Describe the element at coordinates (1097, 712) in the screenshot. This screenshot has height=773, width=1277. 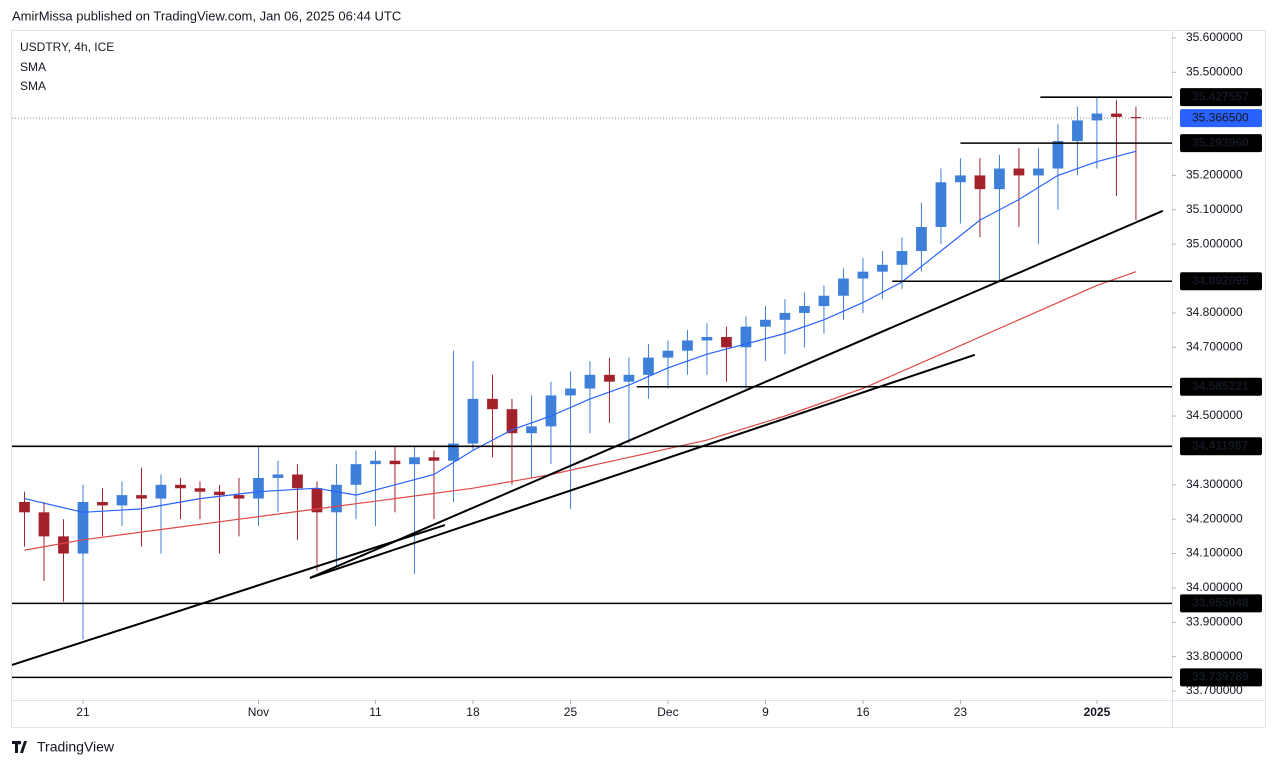
I see `x-tick-label: 2025` at that location.